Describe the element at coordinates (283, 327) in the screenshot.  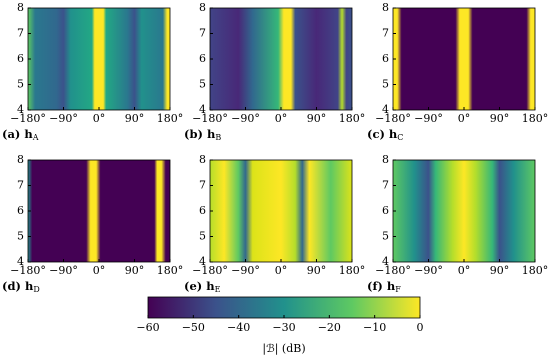
I see `colorbar-tick-label: −30` at that location.